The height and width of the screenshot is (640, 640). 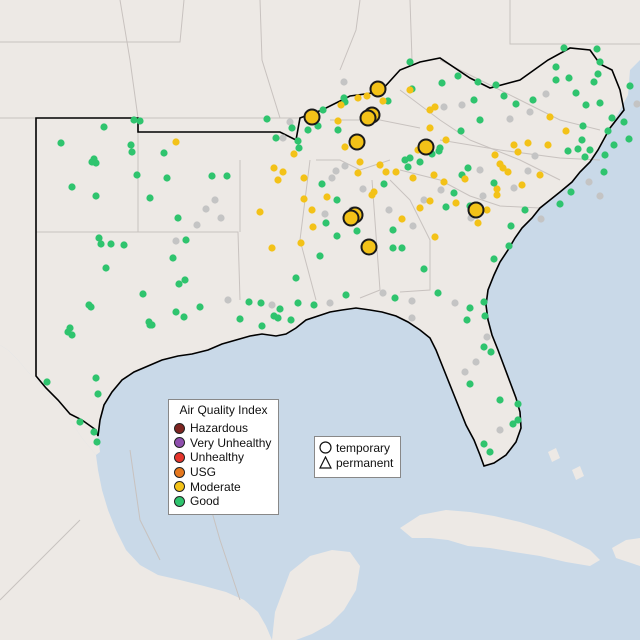 I want to click on legend-row-permanent: permanent, so click(x=357, y=462).